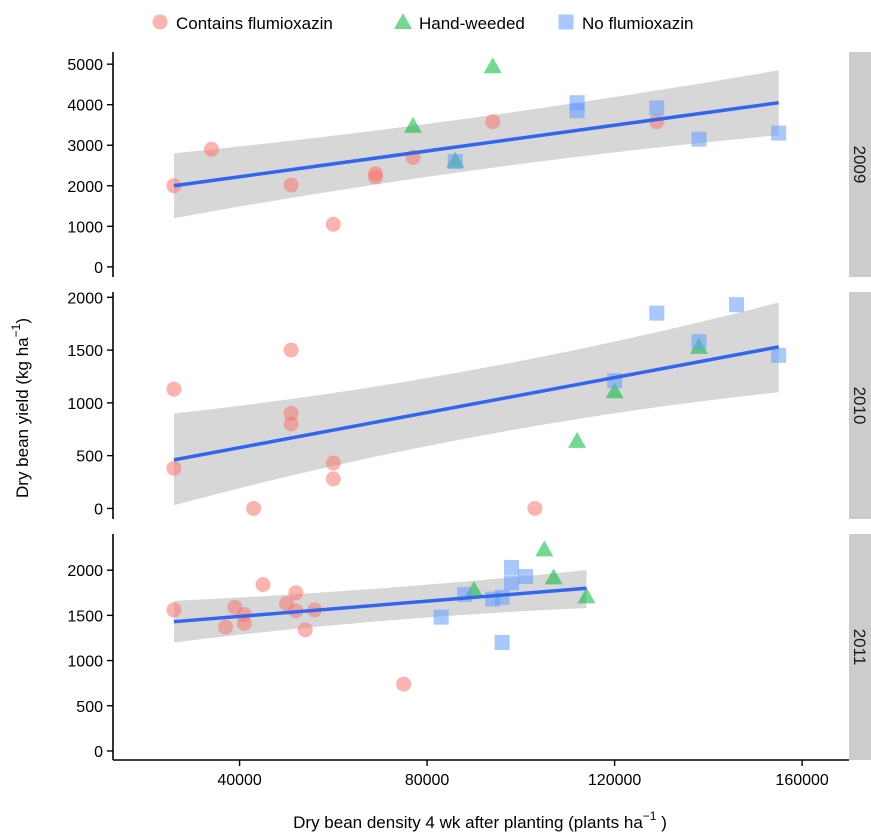 This screenshot has width=871, height=834. I want to click on legend-marker-triangle, so click(403, 21).